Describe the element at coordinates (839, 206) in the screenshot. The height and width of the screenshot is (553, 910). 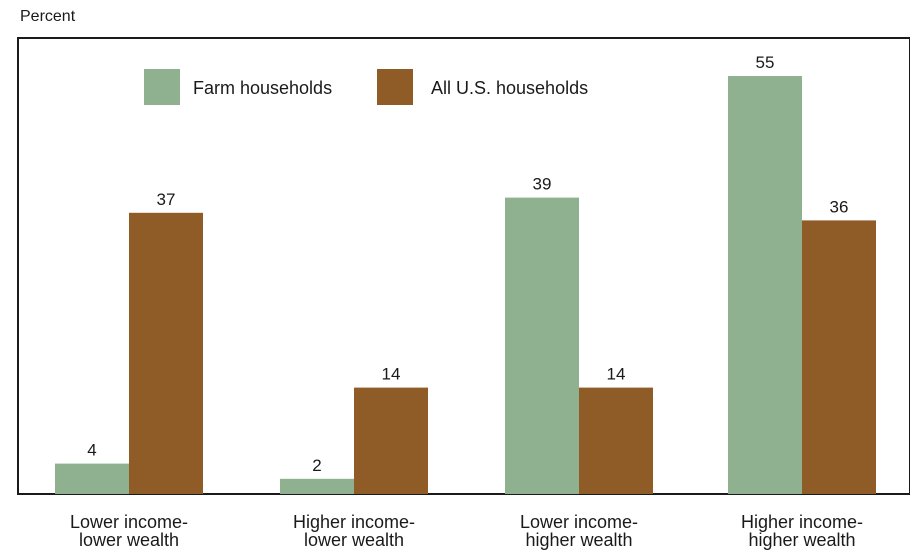
I see `data-label: 36` at that location.